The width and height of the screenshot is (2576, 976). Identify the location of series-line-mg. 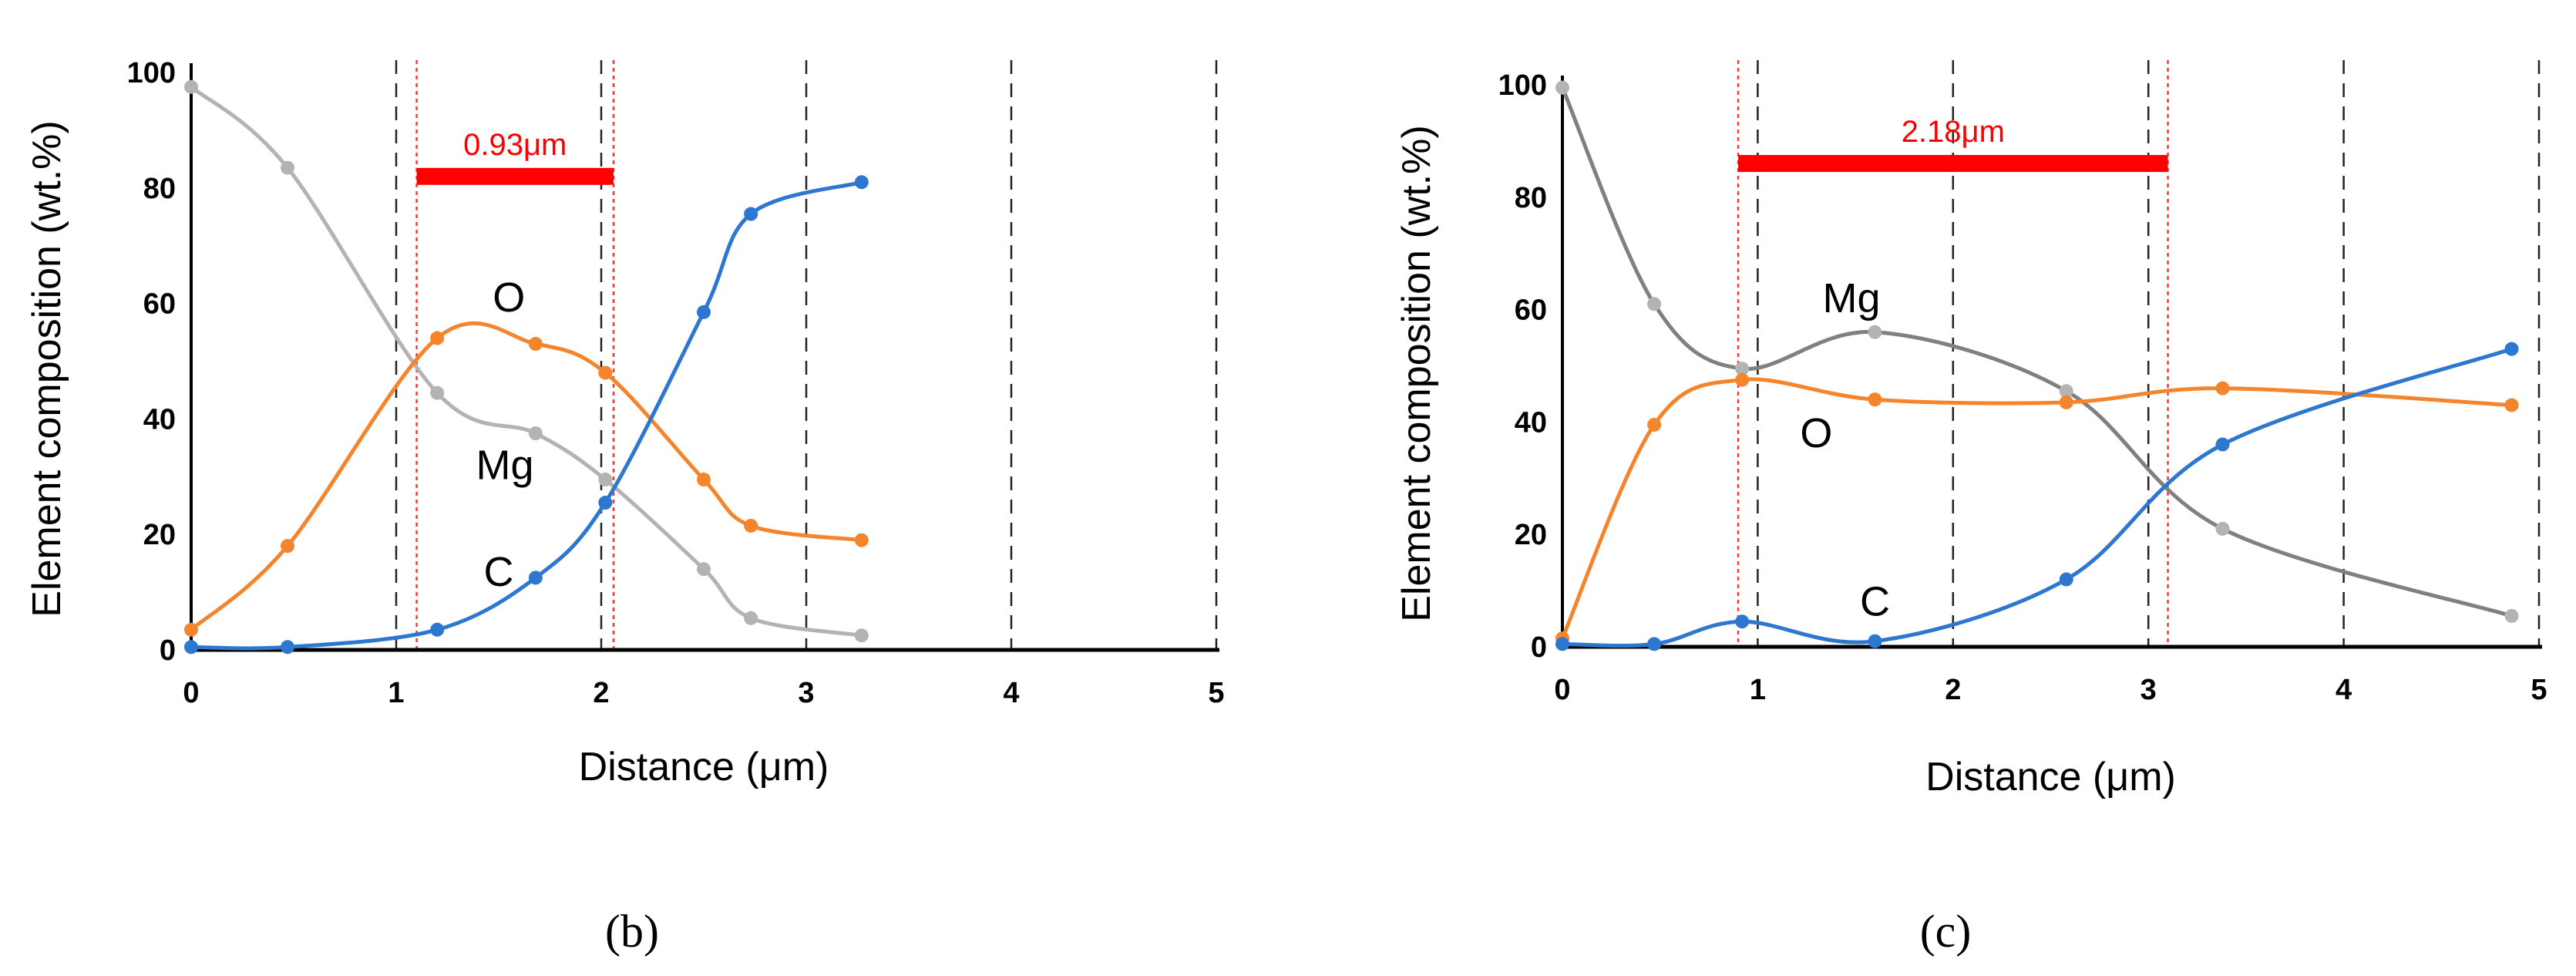
(526, 361).